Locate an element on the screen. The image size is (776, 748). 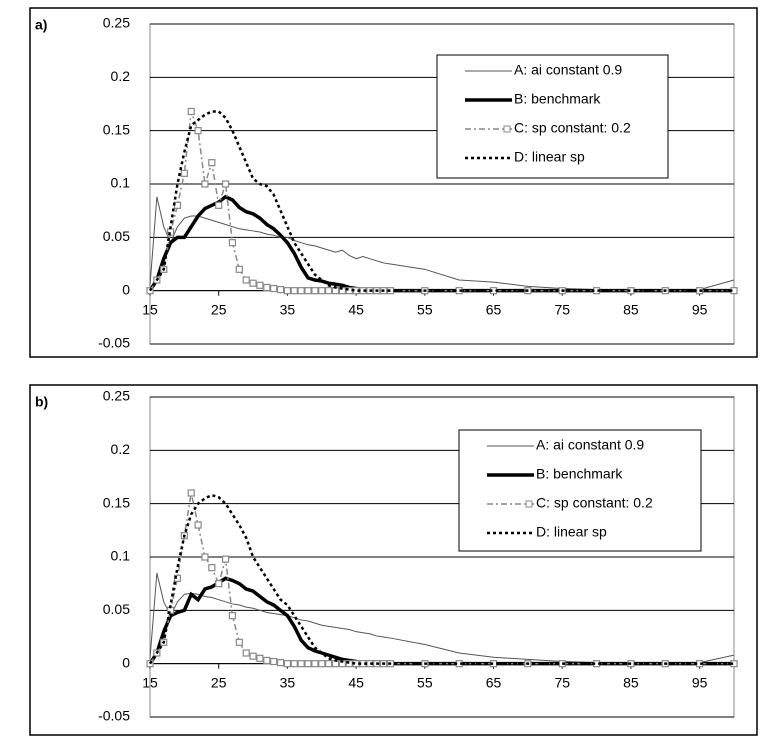
y-tick-label: 0.05 is located at coordinates (116, 609).